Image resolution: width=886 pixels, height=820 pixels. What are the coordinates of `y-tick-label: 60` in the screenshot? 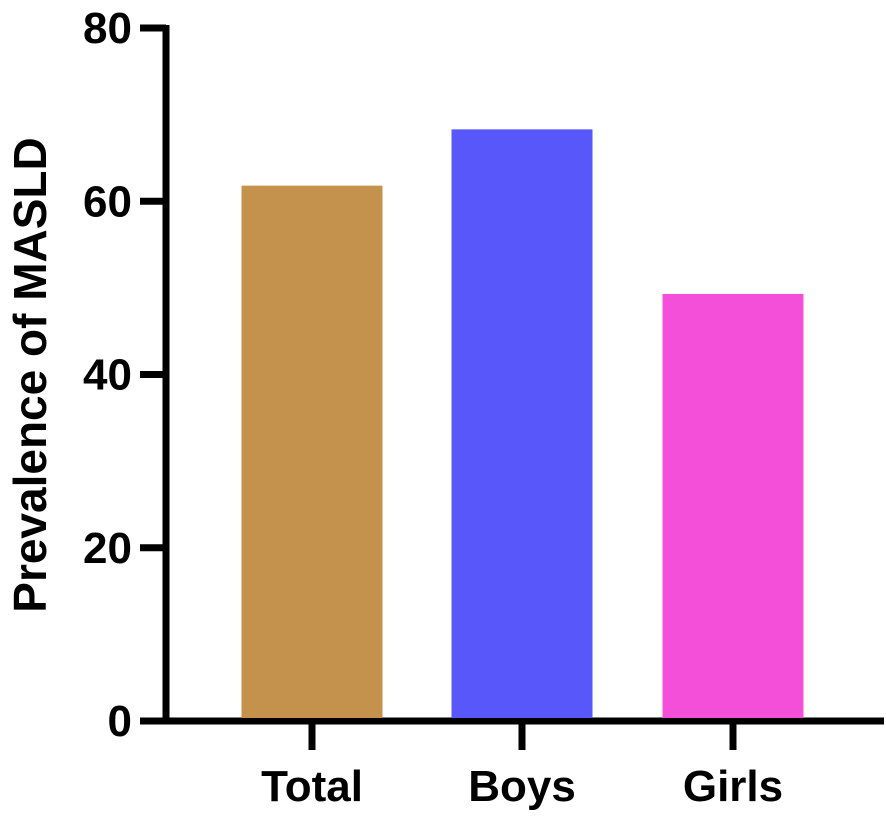 It's located at (107, 201).